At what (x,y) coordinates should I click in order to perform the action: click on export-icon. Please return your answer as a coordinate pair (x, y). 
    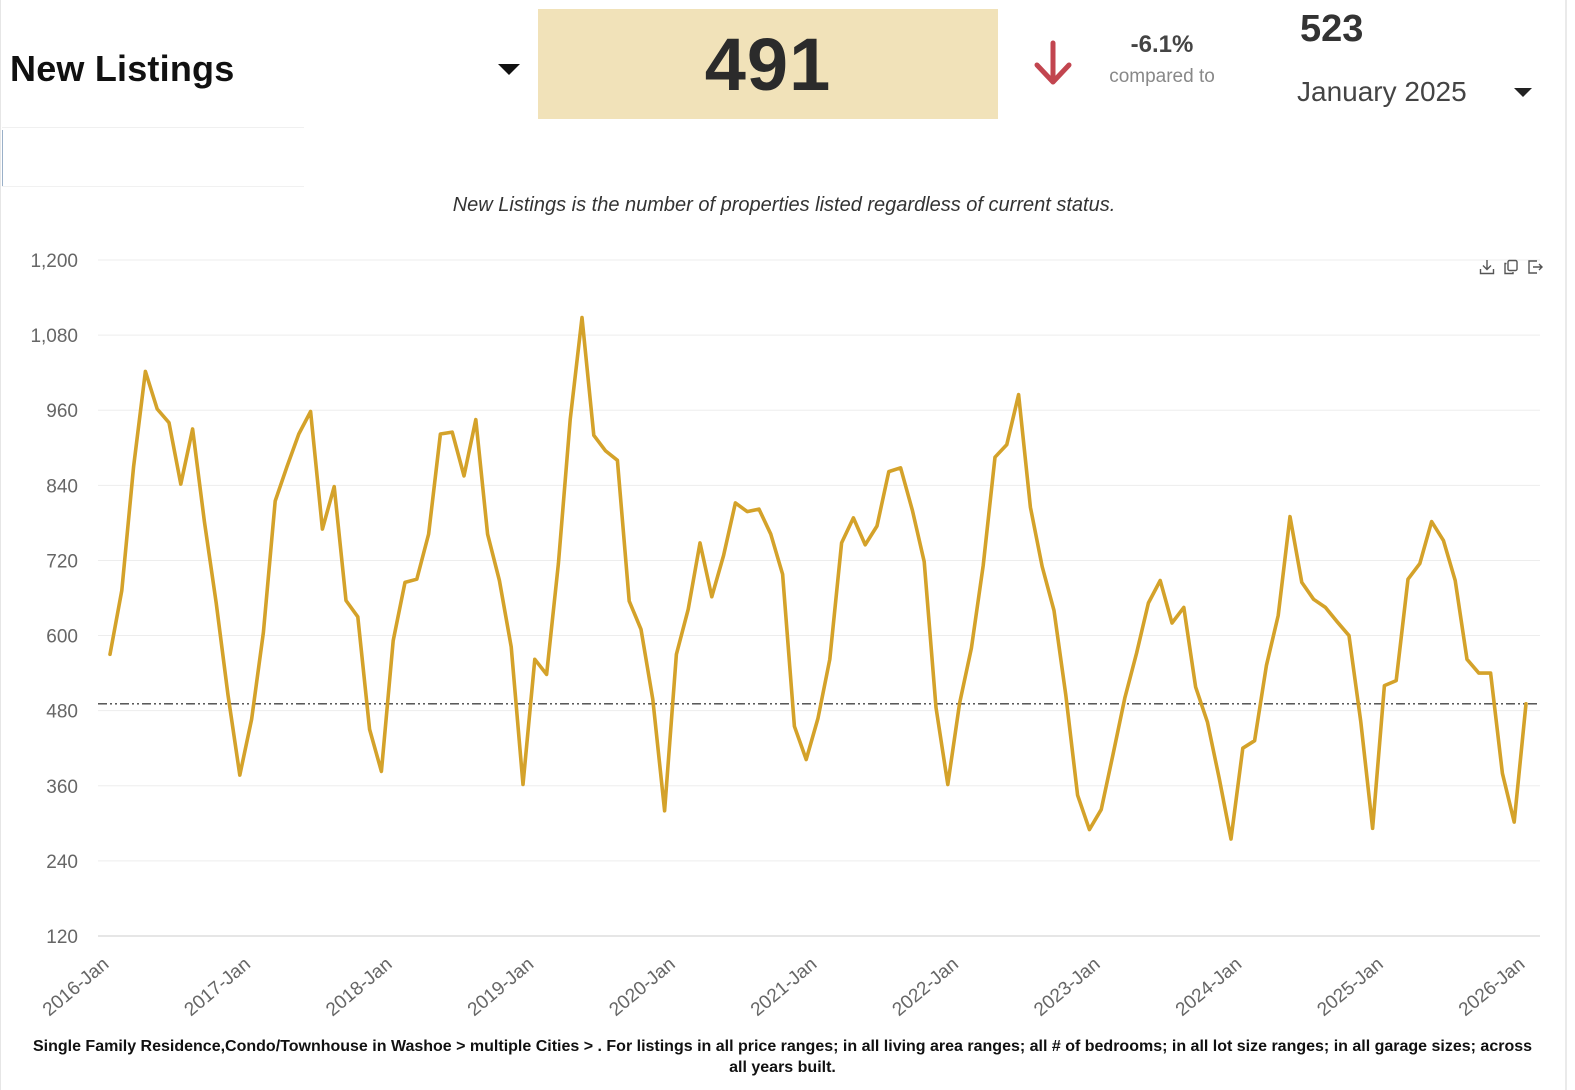
    Looking at the image, I should click on (1535, 267).